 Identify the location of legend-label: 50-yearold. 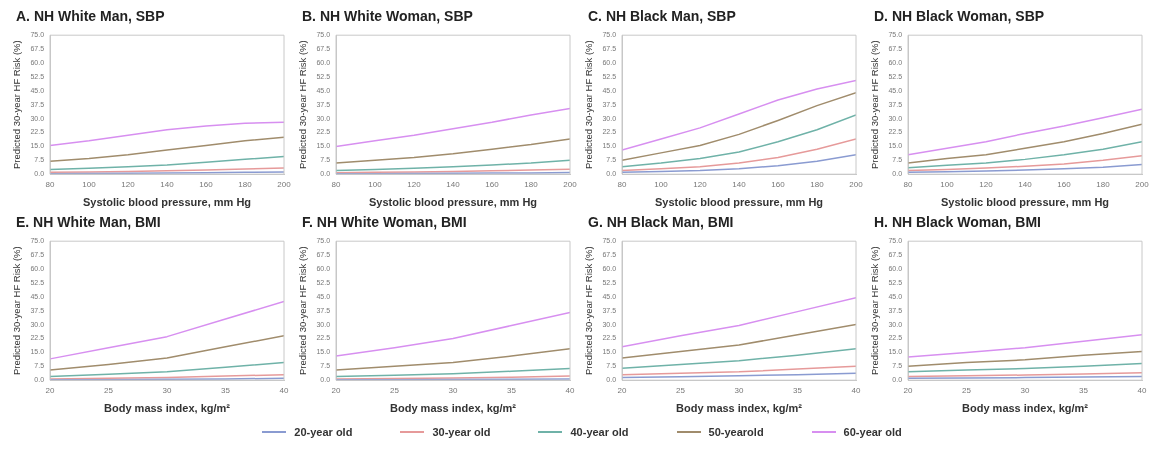
(736, 432).